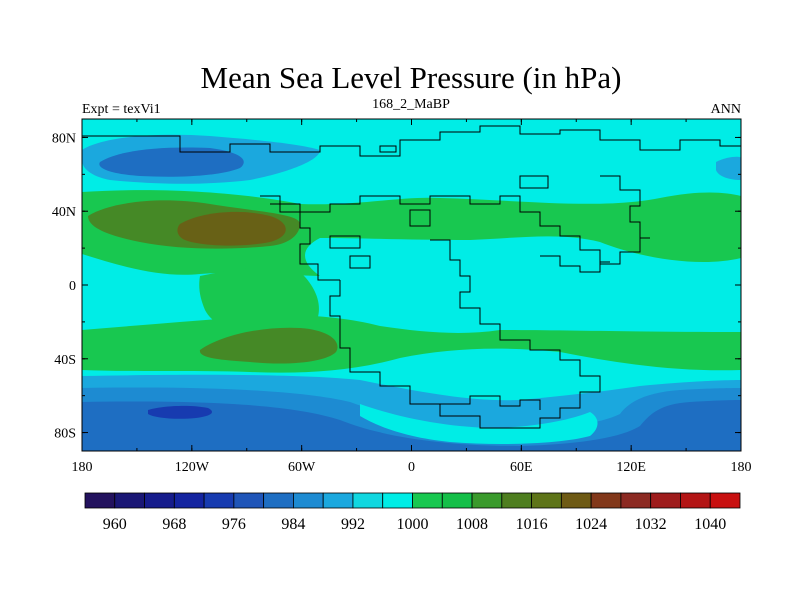 Image resolution: width=800 pixels, height=600 pixels. What do you see at coordinates (388, 149) in the screenshot?
I see `coast-arctic-island` at bounding box center [388, 149].